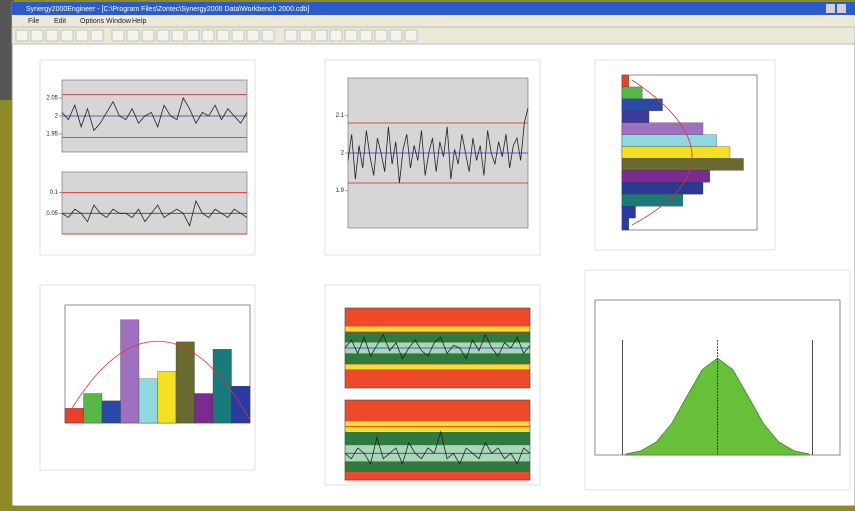  What do you see at coordinates (433, 21) in the screenshot?
I see `menu-bar` at bounding box center [433, 21].